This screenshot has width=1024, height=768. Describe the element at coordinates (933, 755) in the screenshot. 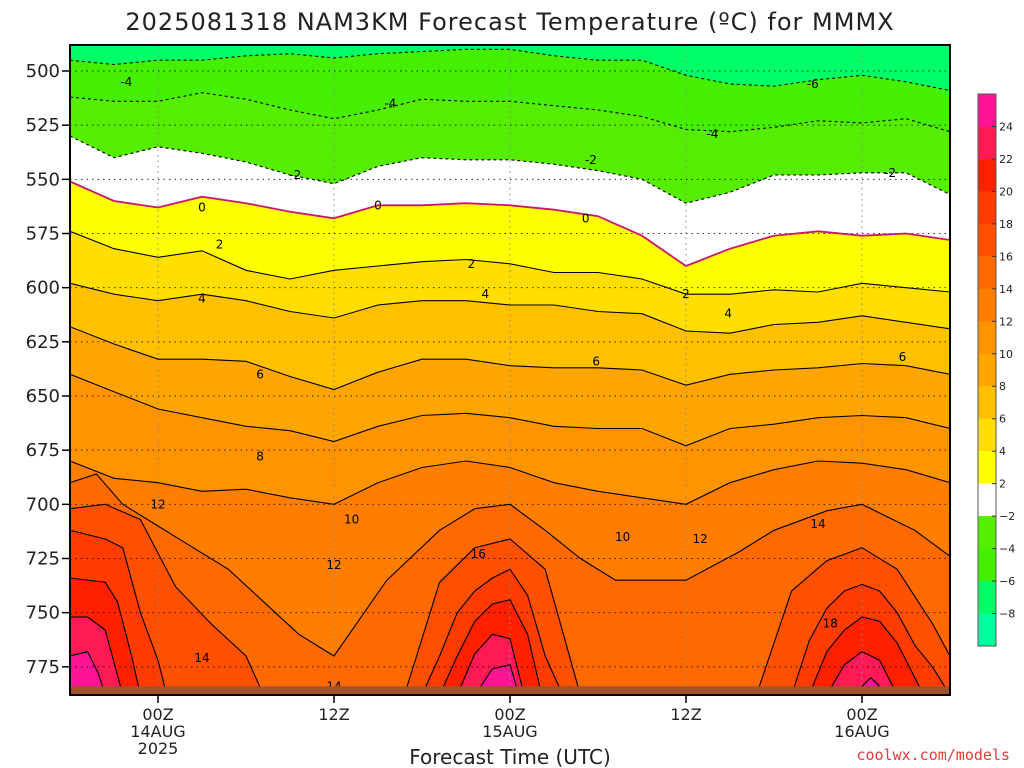

I see `credit-text: coolwx.com/models` at that location.